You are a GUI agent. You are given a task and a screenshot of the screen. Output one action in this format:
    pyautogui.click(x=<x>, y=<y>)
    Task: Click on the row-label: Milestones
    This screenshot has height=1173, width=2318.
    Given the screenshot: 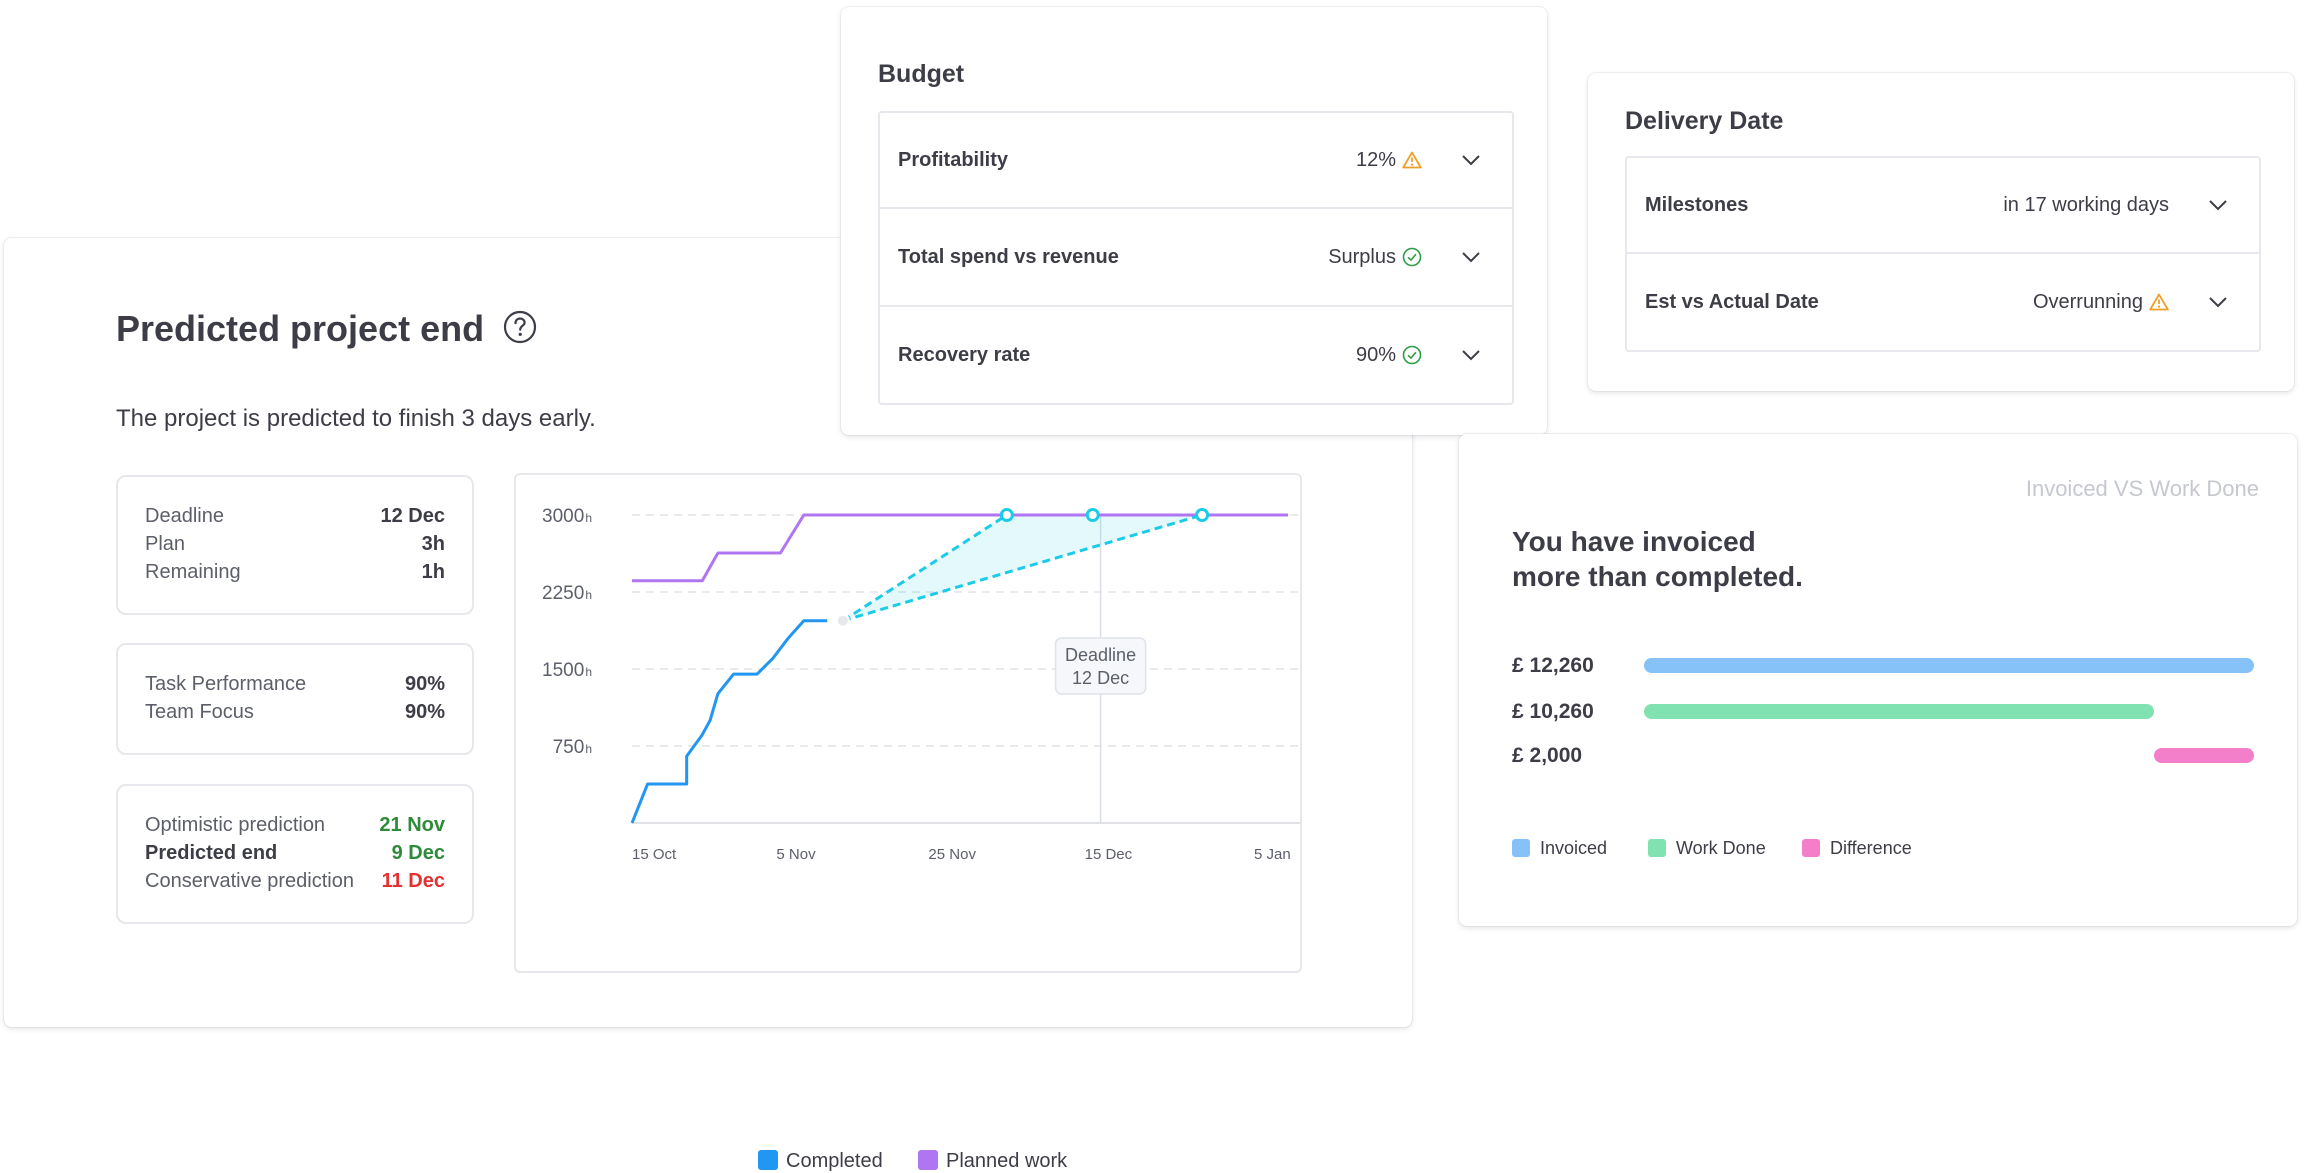 What is the action you would take?
    pyautogui.click(x=1697, y=204)
    